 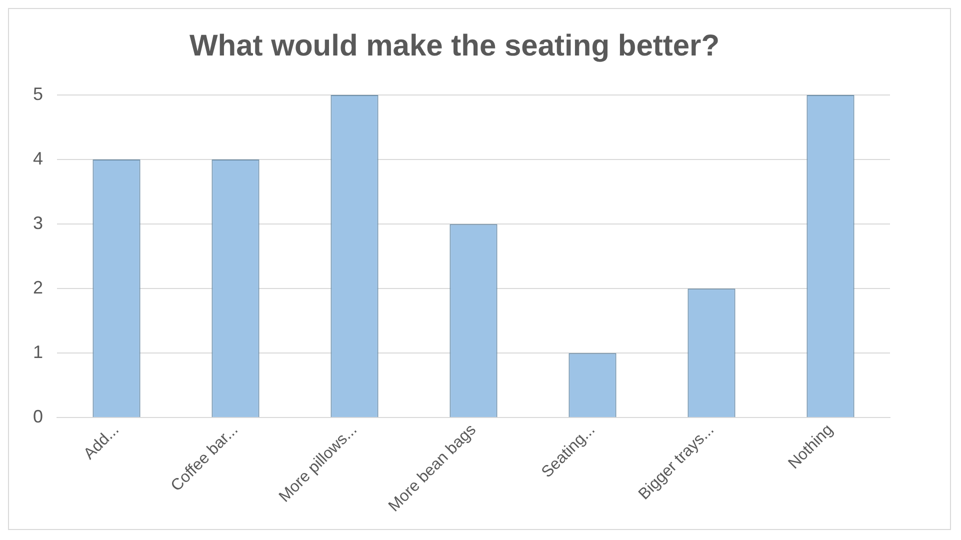 What do you see at coordinates (38, 416) in the screenshot?
I see `y-tick-label: 0` at bounding box center [38, 416].